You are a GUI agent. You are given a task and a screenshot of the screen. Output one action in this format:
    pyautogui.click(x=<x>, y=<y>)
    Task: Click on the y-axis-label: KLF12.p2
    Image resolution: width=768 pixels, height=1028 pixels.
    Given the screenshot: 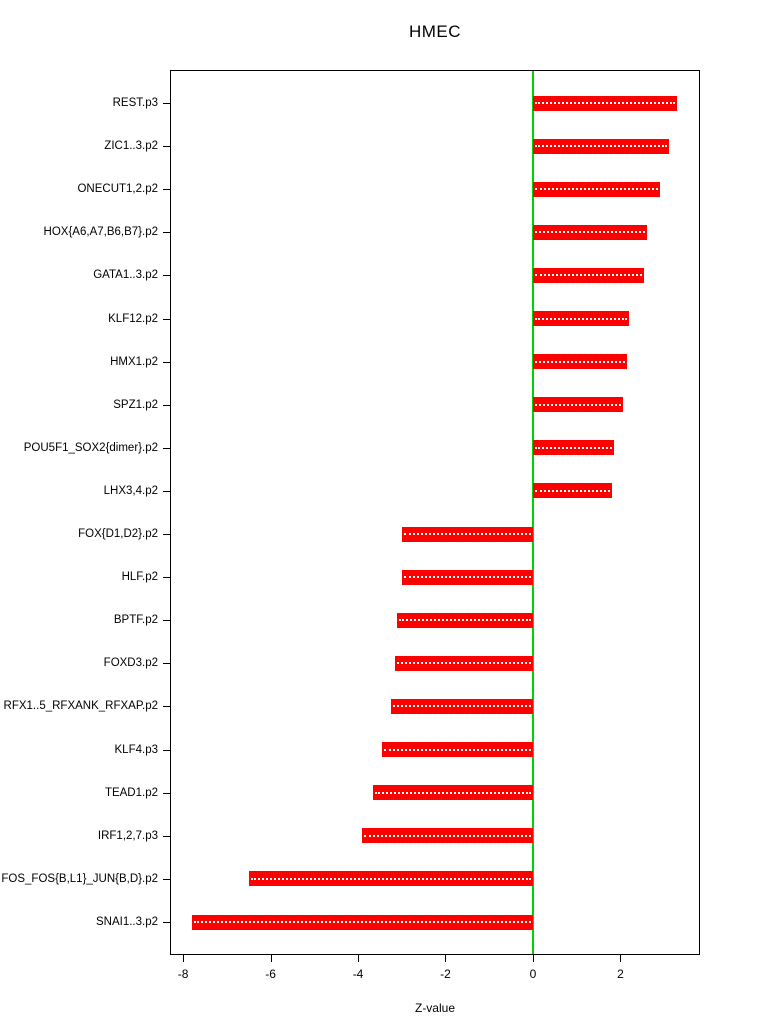 What is the action you would take?
    pyautogui.click(x=133, y=318)
    